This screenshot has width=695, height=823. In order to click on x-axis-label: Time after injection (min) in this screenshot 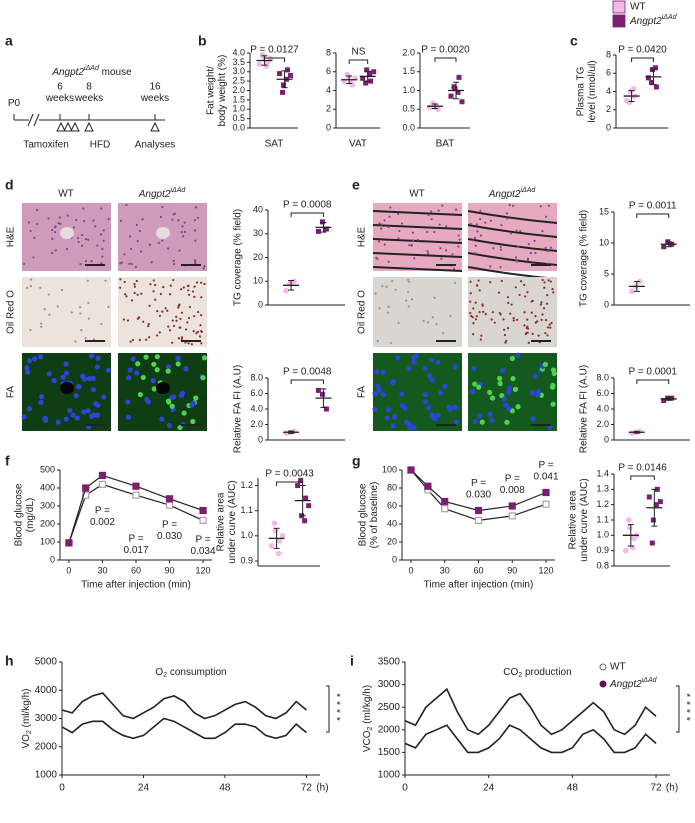, I will do `click(136, 585)`.